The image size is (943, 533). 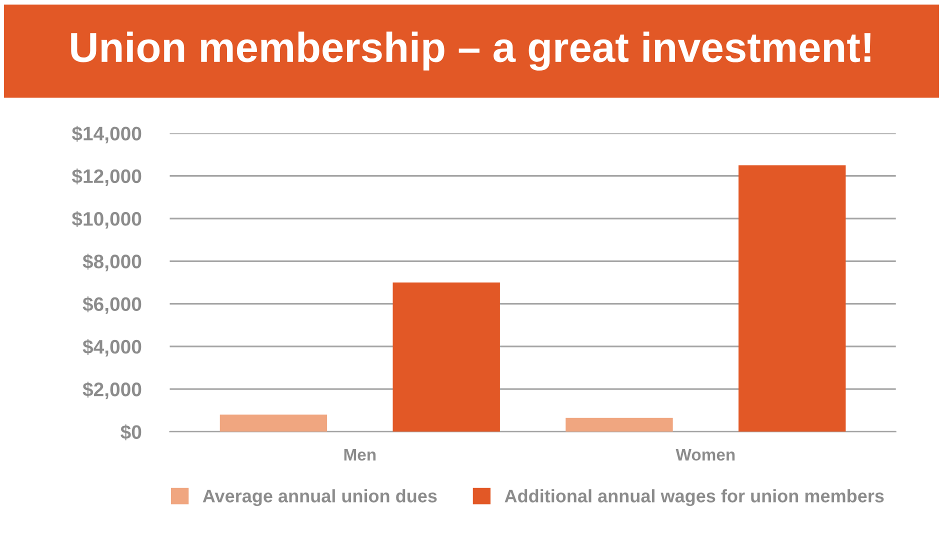 What do you see at coordinates (131, 432) in the screenshot?
I see `y-tick-label: $0` at bounding box center [131, 432].